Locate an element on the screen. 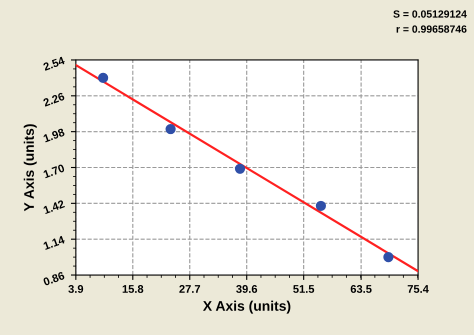  x-axis-title: X Axis (units) is located at coordinates (246, 307).